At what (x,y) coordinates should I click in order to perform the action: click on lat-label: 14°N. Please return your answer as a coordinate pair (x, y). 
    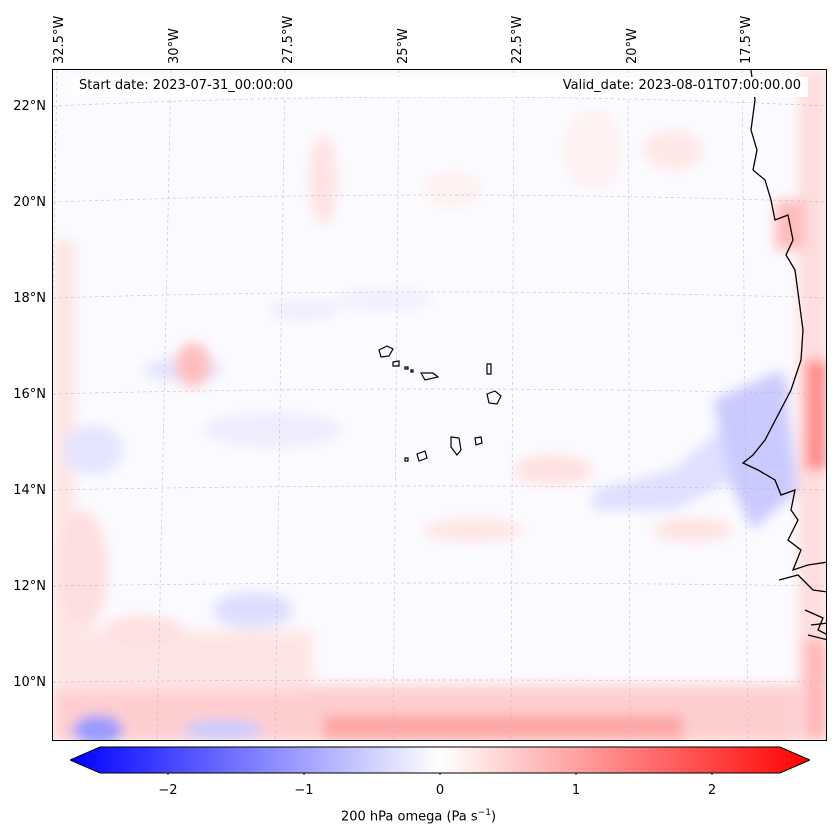
    Looking at the image, I should click on (29, 490).